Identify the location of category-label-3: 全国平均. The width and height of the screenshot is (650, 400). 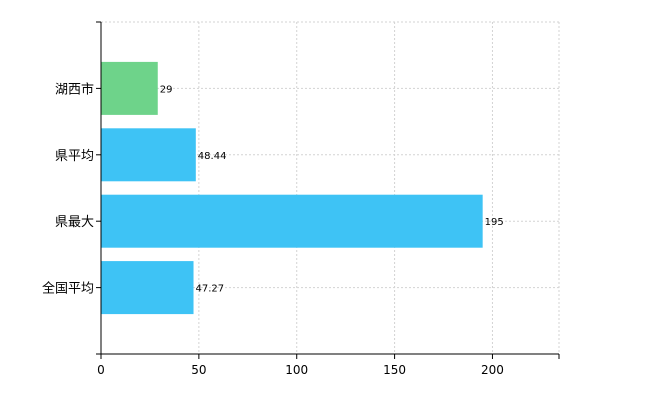
(68, 289).